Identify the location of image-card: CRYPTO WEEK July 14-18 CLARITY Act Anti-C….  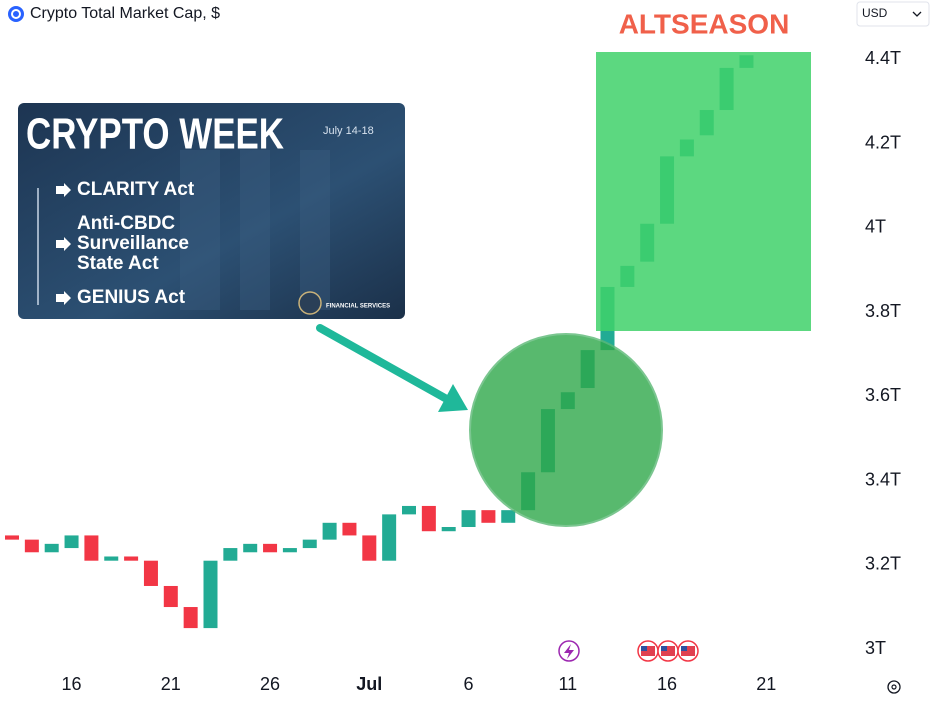
(211, 211).